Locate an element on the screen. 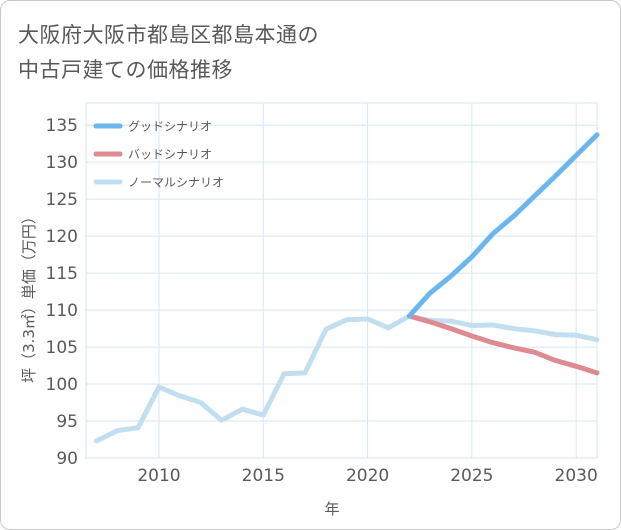  y-tick-label: 95 is located at coordinates (67, 422).